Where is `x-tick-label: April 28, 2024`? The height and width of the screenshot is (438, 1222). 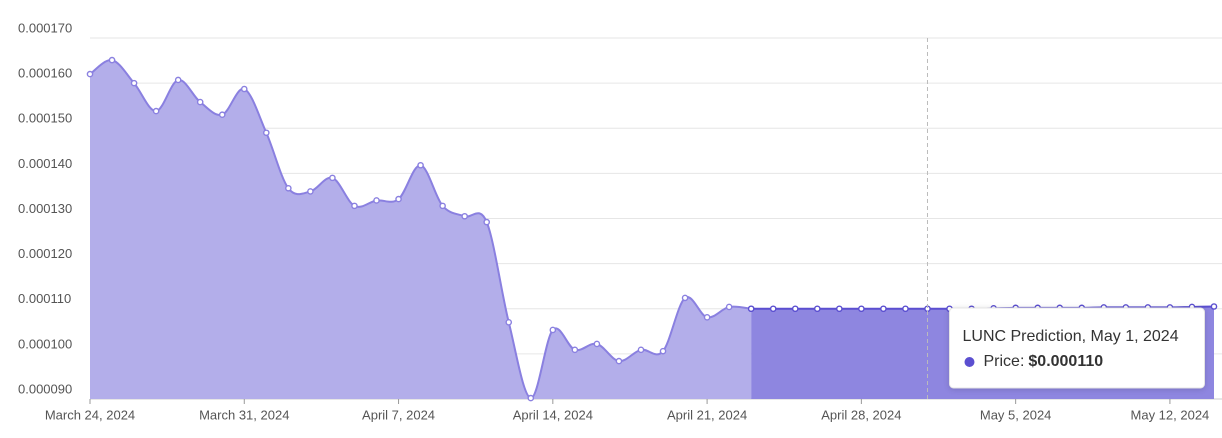 x-tick-label: April 28, 2024 is located at coordinates (861, 414).